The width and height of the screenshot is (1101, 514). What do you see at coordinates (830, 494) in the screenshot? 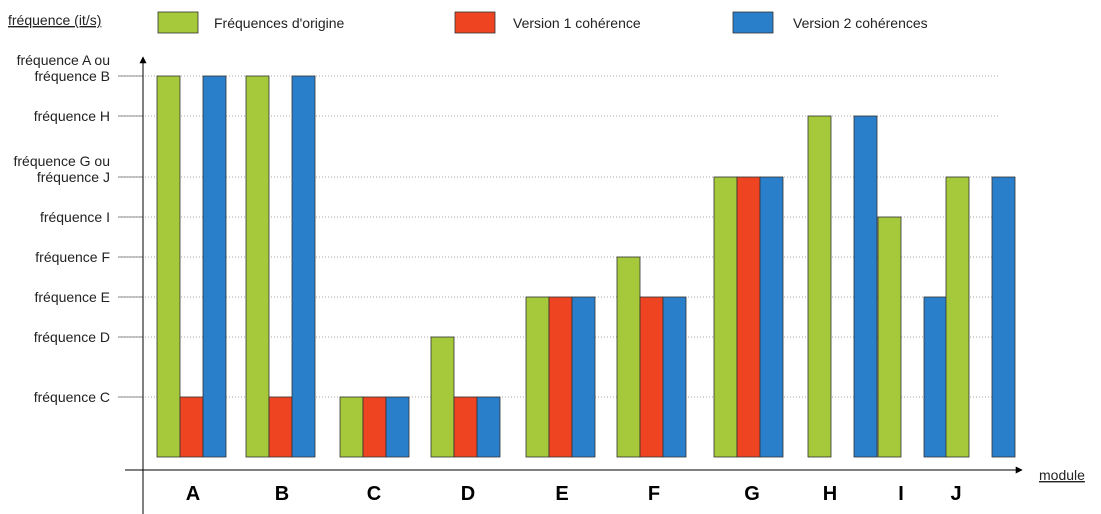
I see `x-tick-label: H` at bounding box center [830, 494].